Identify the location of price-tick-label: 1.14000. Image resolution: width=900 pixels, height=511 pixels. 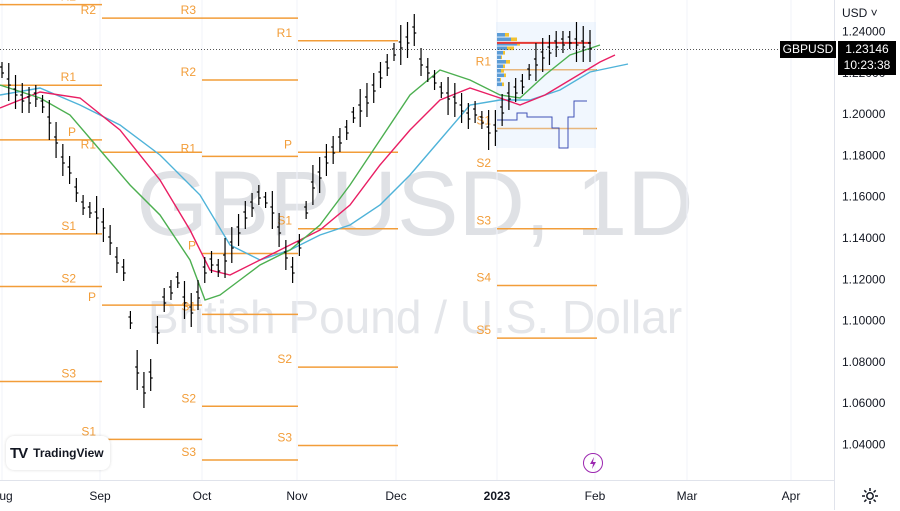
(864, 238).